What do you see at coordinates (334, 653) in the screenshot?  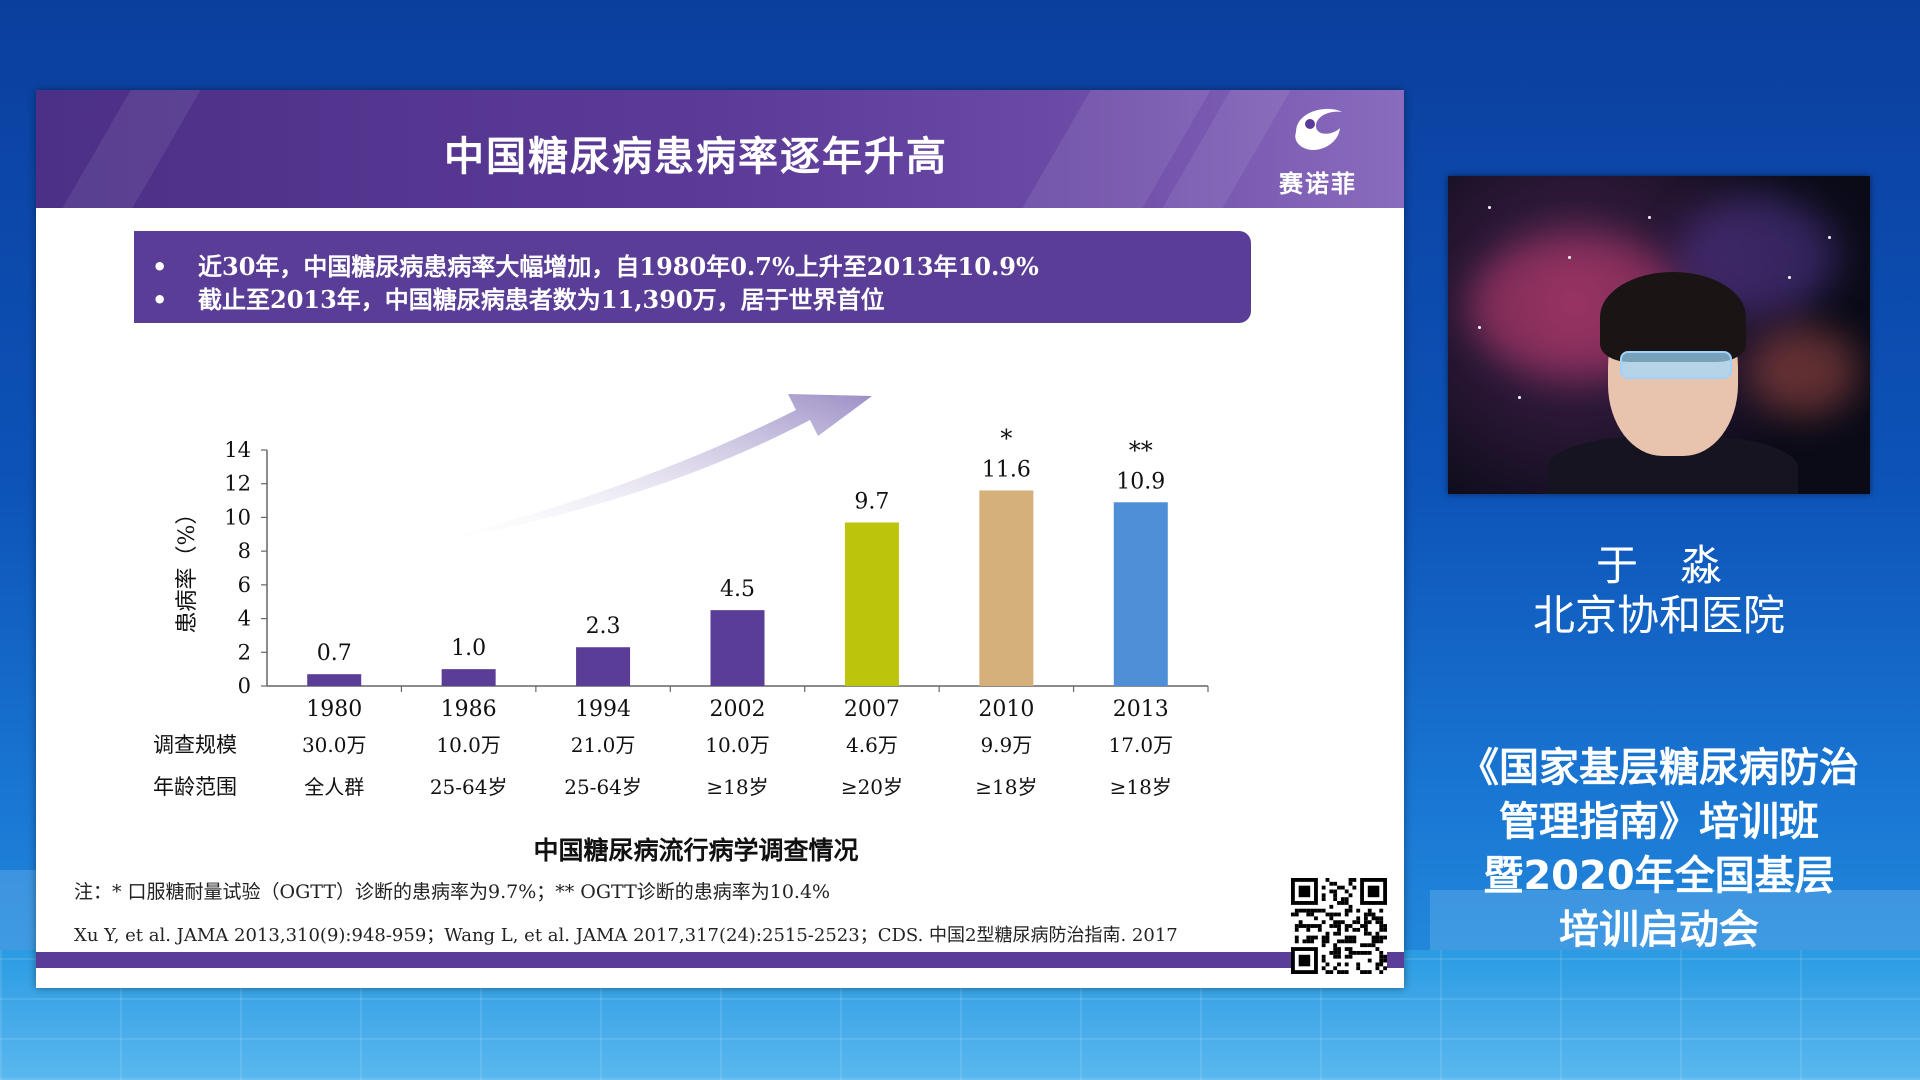 I see `bar-value-label: 0.7` at bounding box center [334, 653].